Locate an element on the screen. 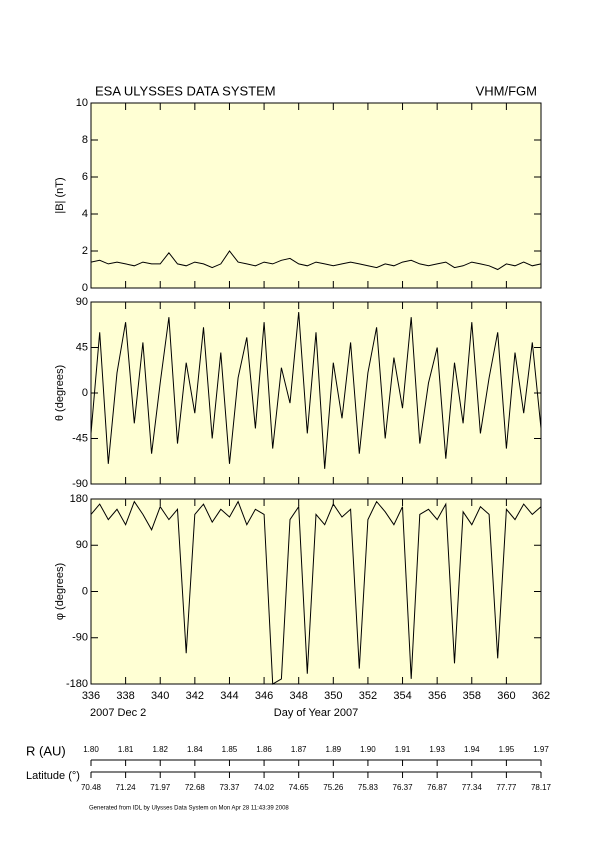 This screenshot has height=847, width=595. y-axis-label: φ (degrees) is located at coordinates (60, 591).